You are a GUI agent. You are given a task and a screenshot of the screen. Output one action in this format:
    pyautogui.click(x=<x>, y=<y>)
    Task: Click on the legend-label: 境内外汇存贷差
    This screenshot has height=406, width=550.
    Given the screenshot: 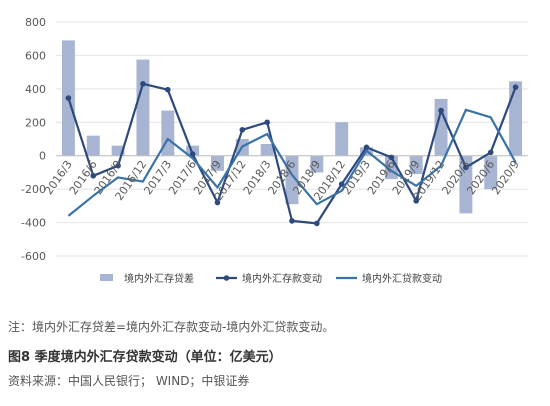 What is the action you would take?
    pyautogui.click(x=159, y=278)
    